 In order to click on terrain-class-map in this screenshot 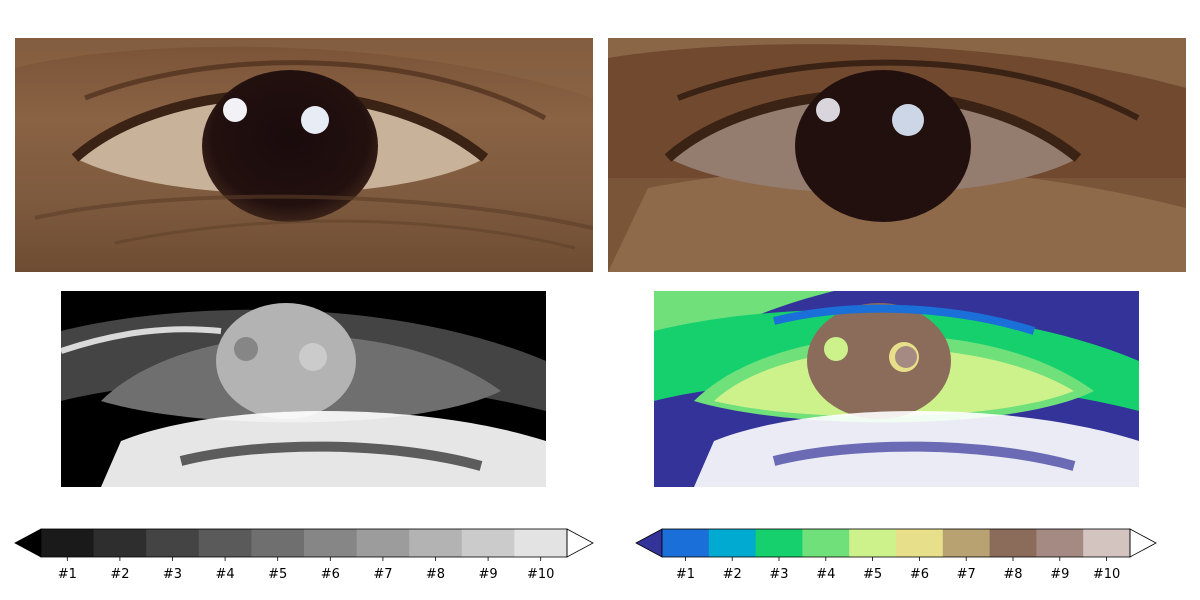, I will do `click(896, 389)`.